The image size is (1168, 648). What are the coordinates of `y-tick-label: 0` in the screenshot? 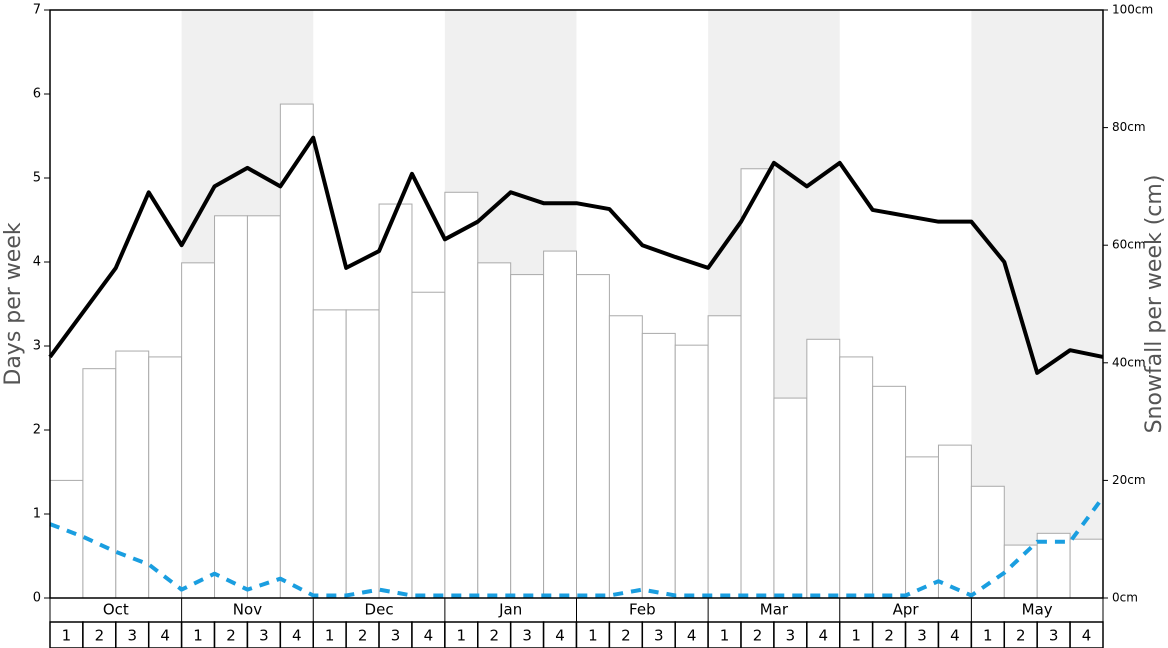 It's located at (37, 598).